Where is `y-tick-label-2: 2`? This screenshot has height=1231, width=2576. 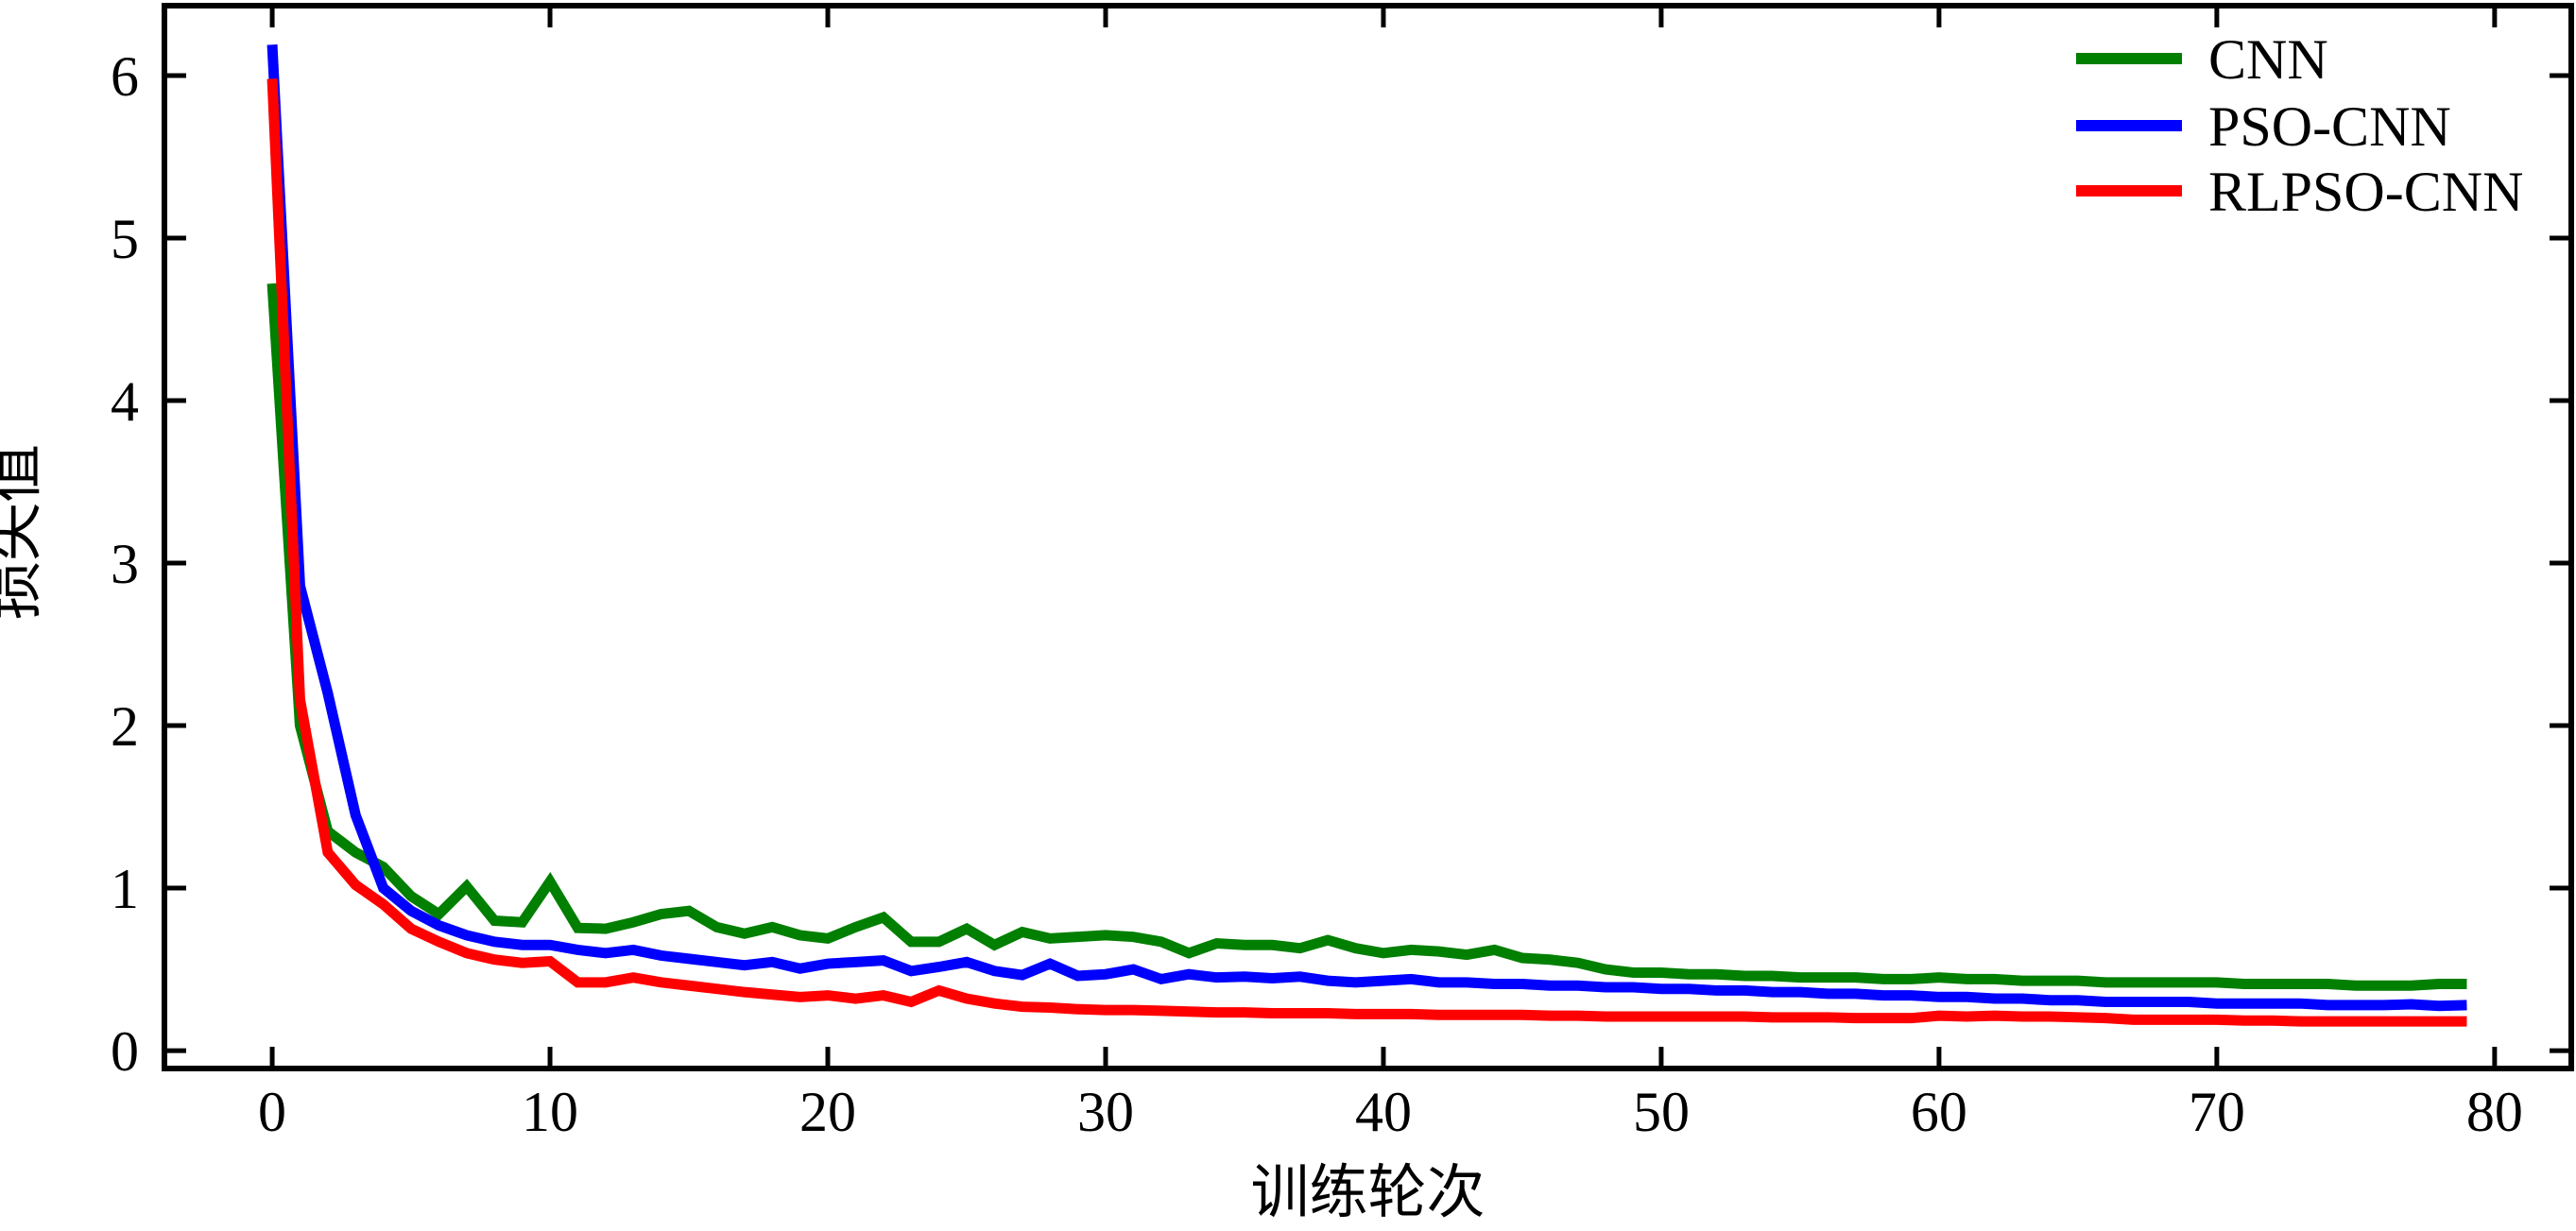 y-tick-label-2: 2 is located at coordinates (125, 727).